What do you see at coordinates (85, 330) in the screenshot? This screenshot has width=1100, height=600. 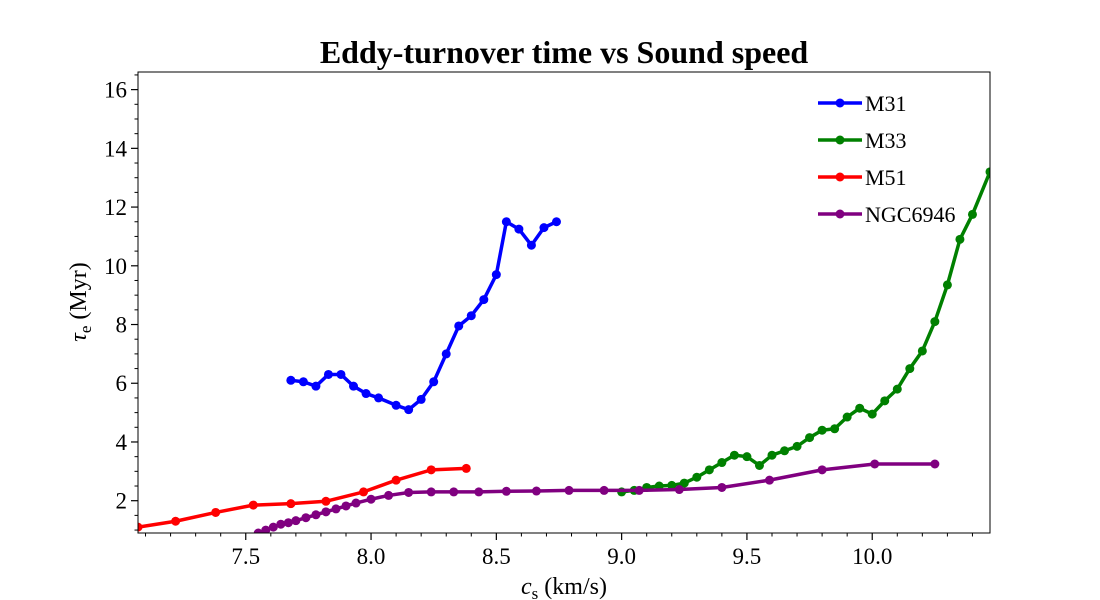 I see `y-axis-label-sub: e` at bounding box center [85, 330].